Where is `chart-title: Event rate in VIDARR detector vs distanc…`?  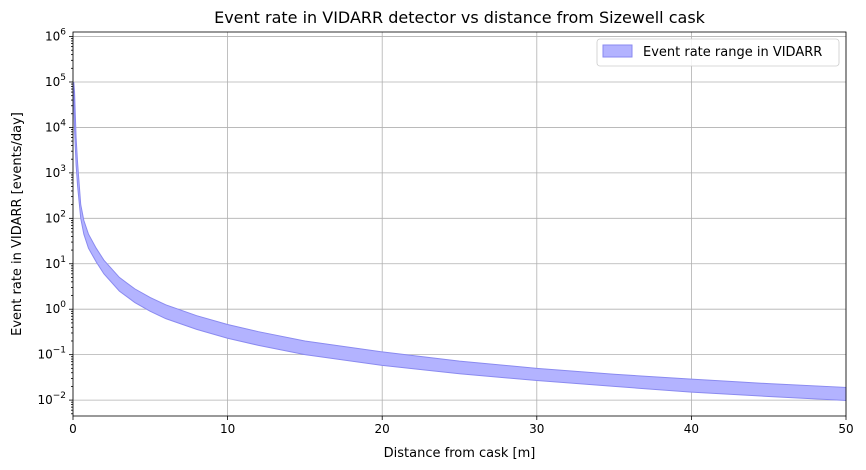
chart-title: Event rate in VIDARR detector vs distanc… is located at coordinates (460, 17).